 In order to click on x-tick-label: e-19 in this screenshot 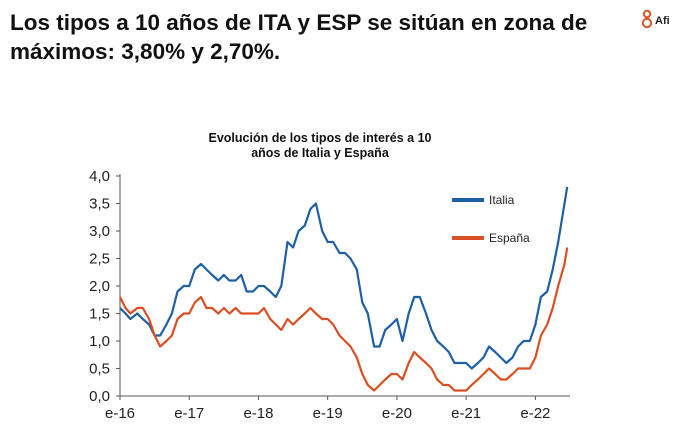, I will do `click(328, 413)`.